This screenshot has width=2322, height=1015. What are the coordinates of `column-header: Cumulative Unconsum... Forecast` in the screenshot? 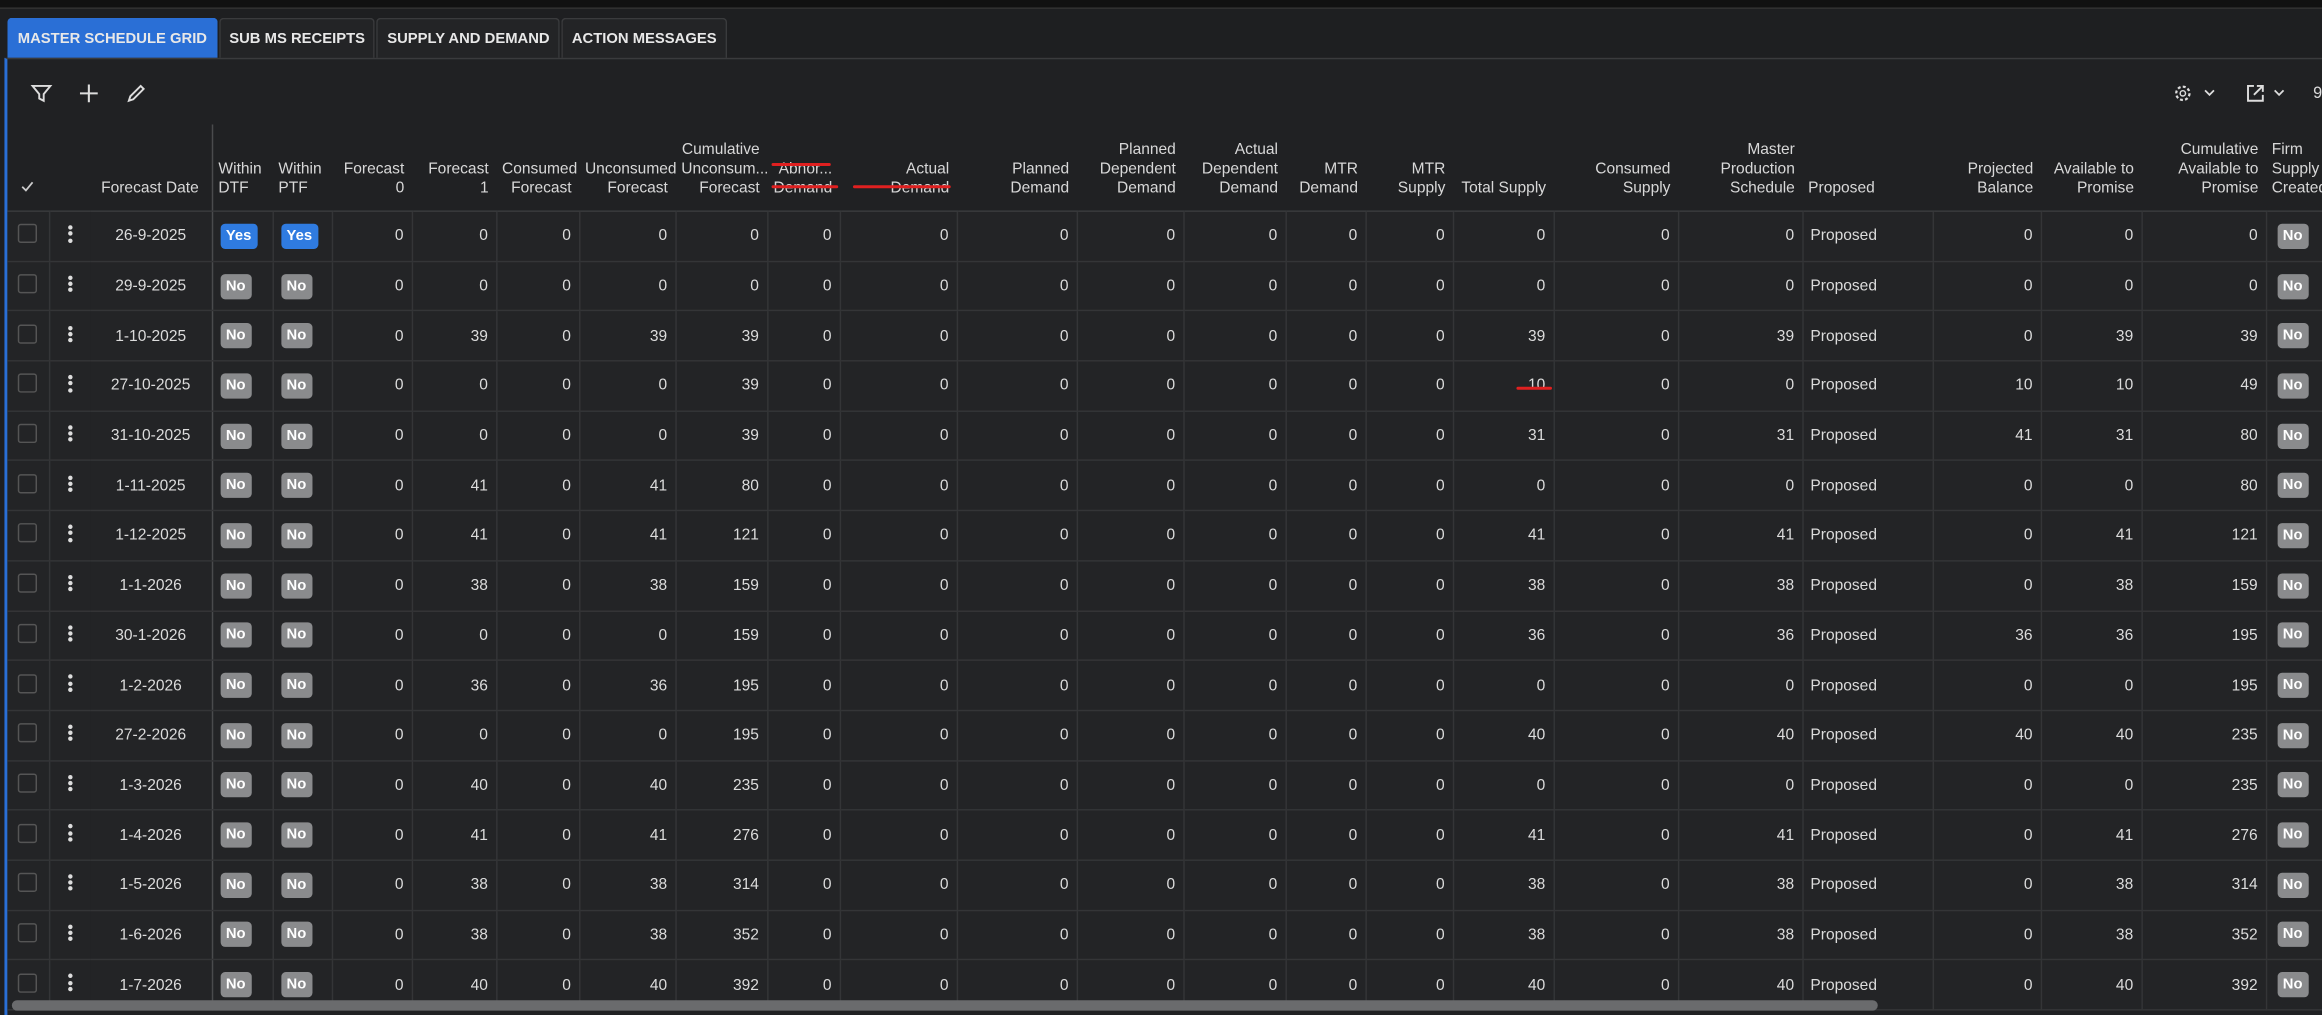 It's located at (722, 168).